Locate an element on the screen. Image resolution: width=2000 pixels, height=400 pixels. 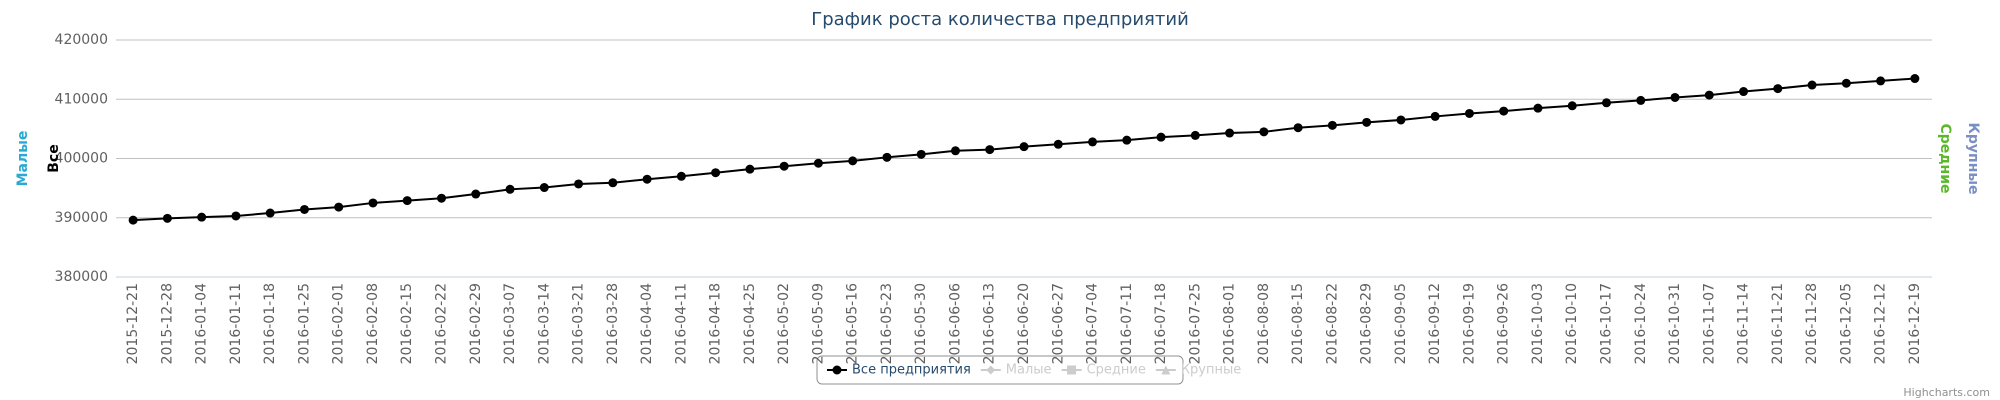
x-tick-label: 2016-04-04 is located at coordinates (647, 323).